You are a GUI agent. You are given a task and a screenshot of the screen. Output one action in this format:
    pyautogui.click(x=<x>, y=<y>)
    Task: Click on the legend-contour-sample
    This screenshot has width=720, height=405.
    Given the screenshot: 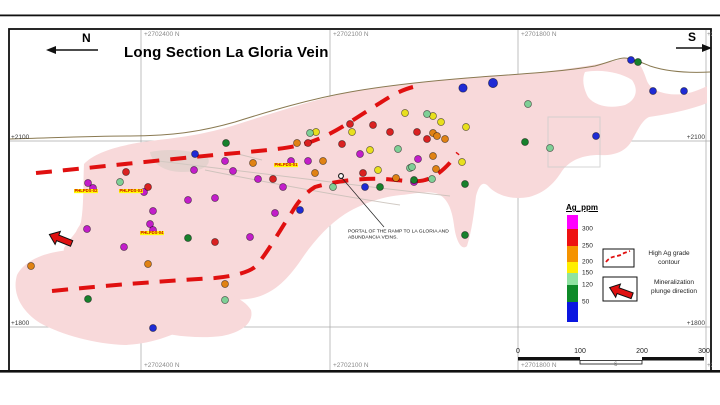 What is the action you would take?
    pyautogui.click(x=618, y=256)
    